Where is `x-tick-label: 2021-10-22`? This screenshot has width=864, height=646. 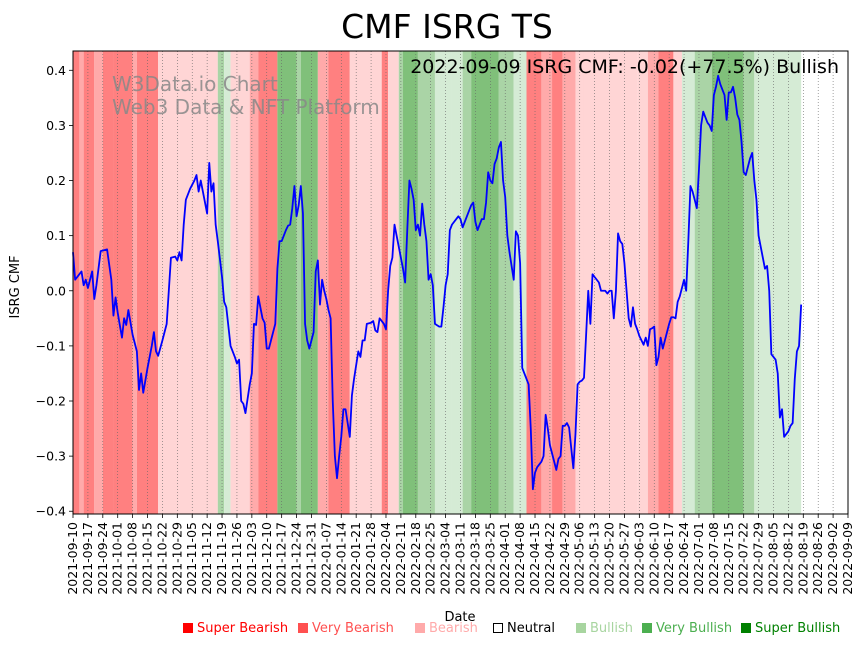
x-tick-label: 2021-10-22 is located at coordinates (161, 558).